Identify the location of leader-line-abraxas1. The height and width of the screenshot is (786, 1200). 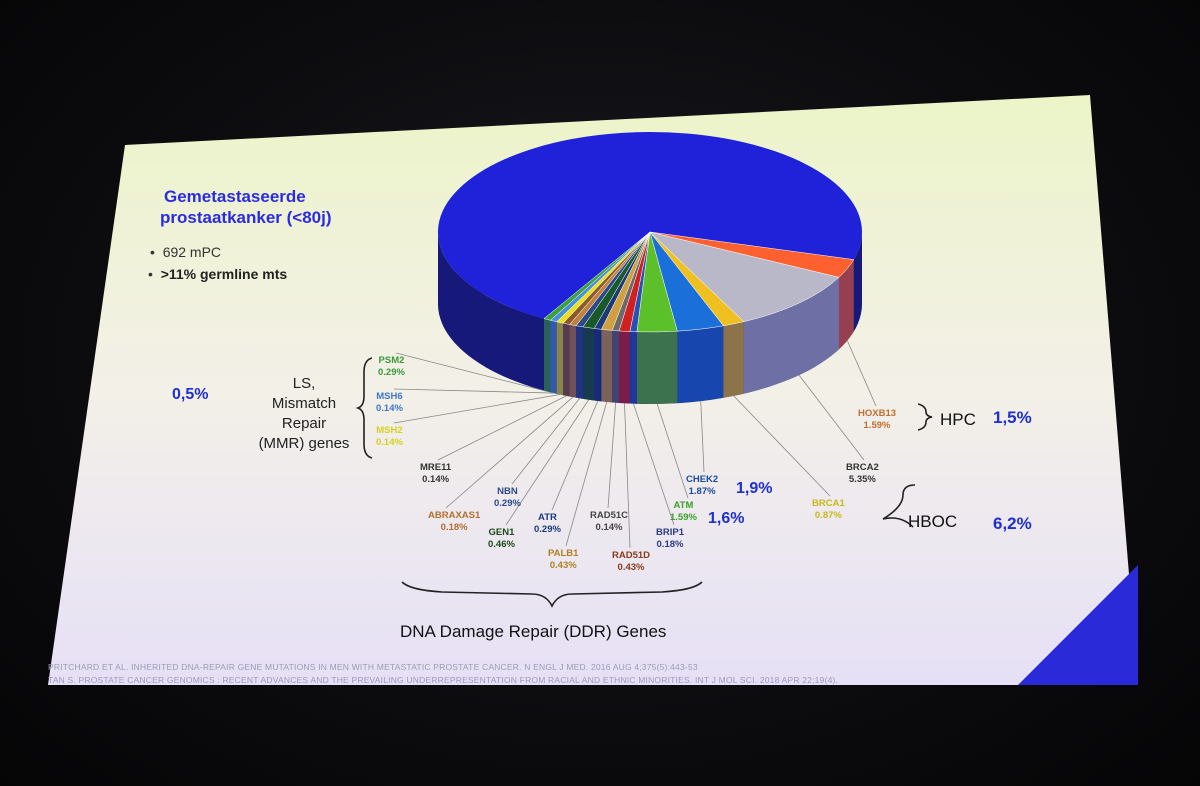
(509, 452).